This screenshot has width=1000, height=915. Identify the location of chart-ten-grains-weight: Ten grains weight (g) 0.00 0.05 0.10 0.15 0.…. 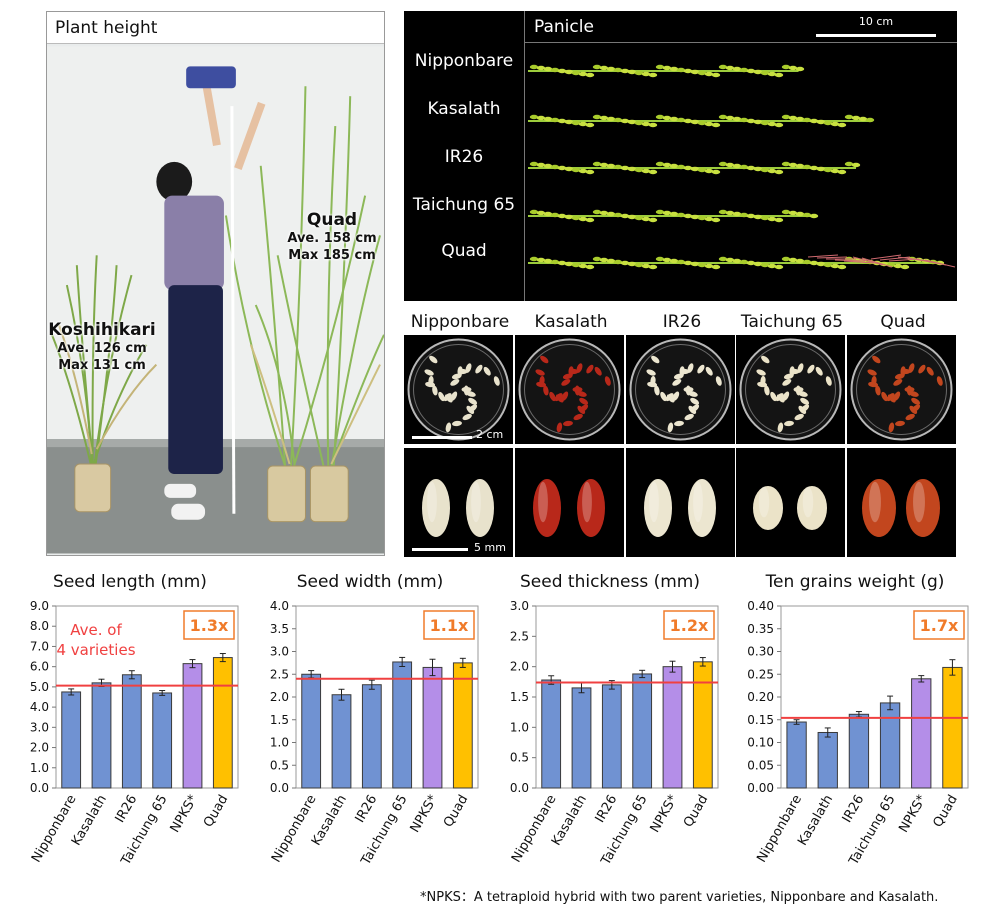
(855, 722).